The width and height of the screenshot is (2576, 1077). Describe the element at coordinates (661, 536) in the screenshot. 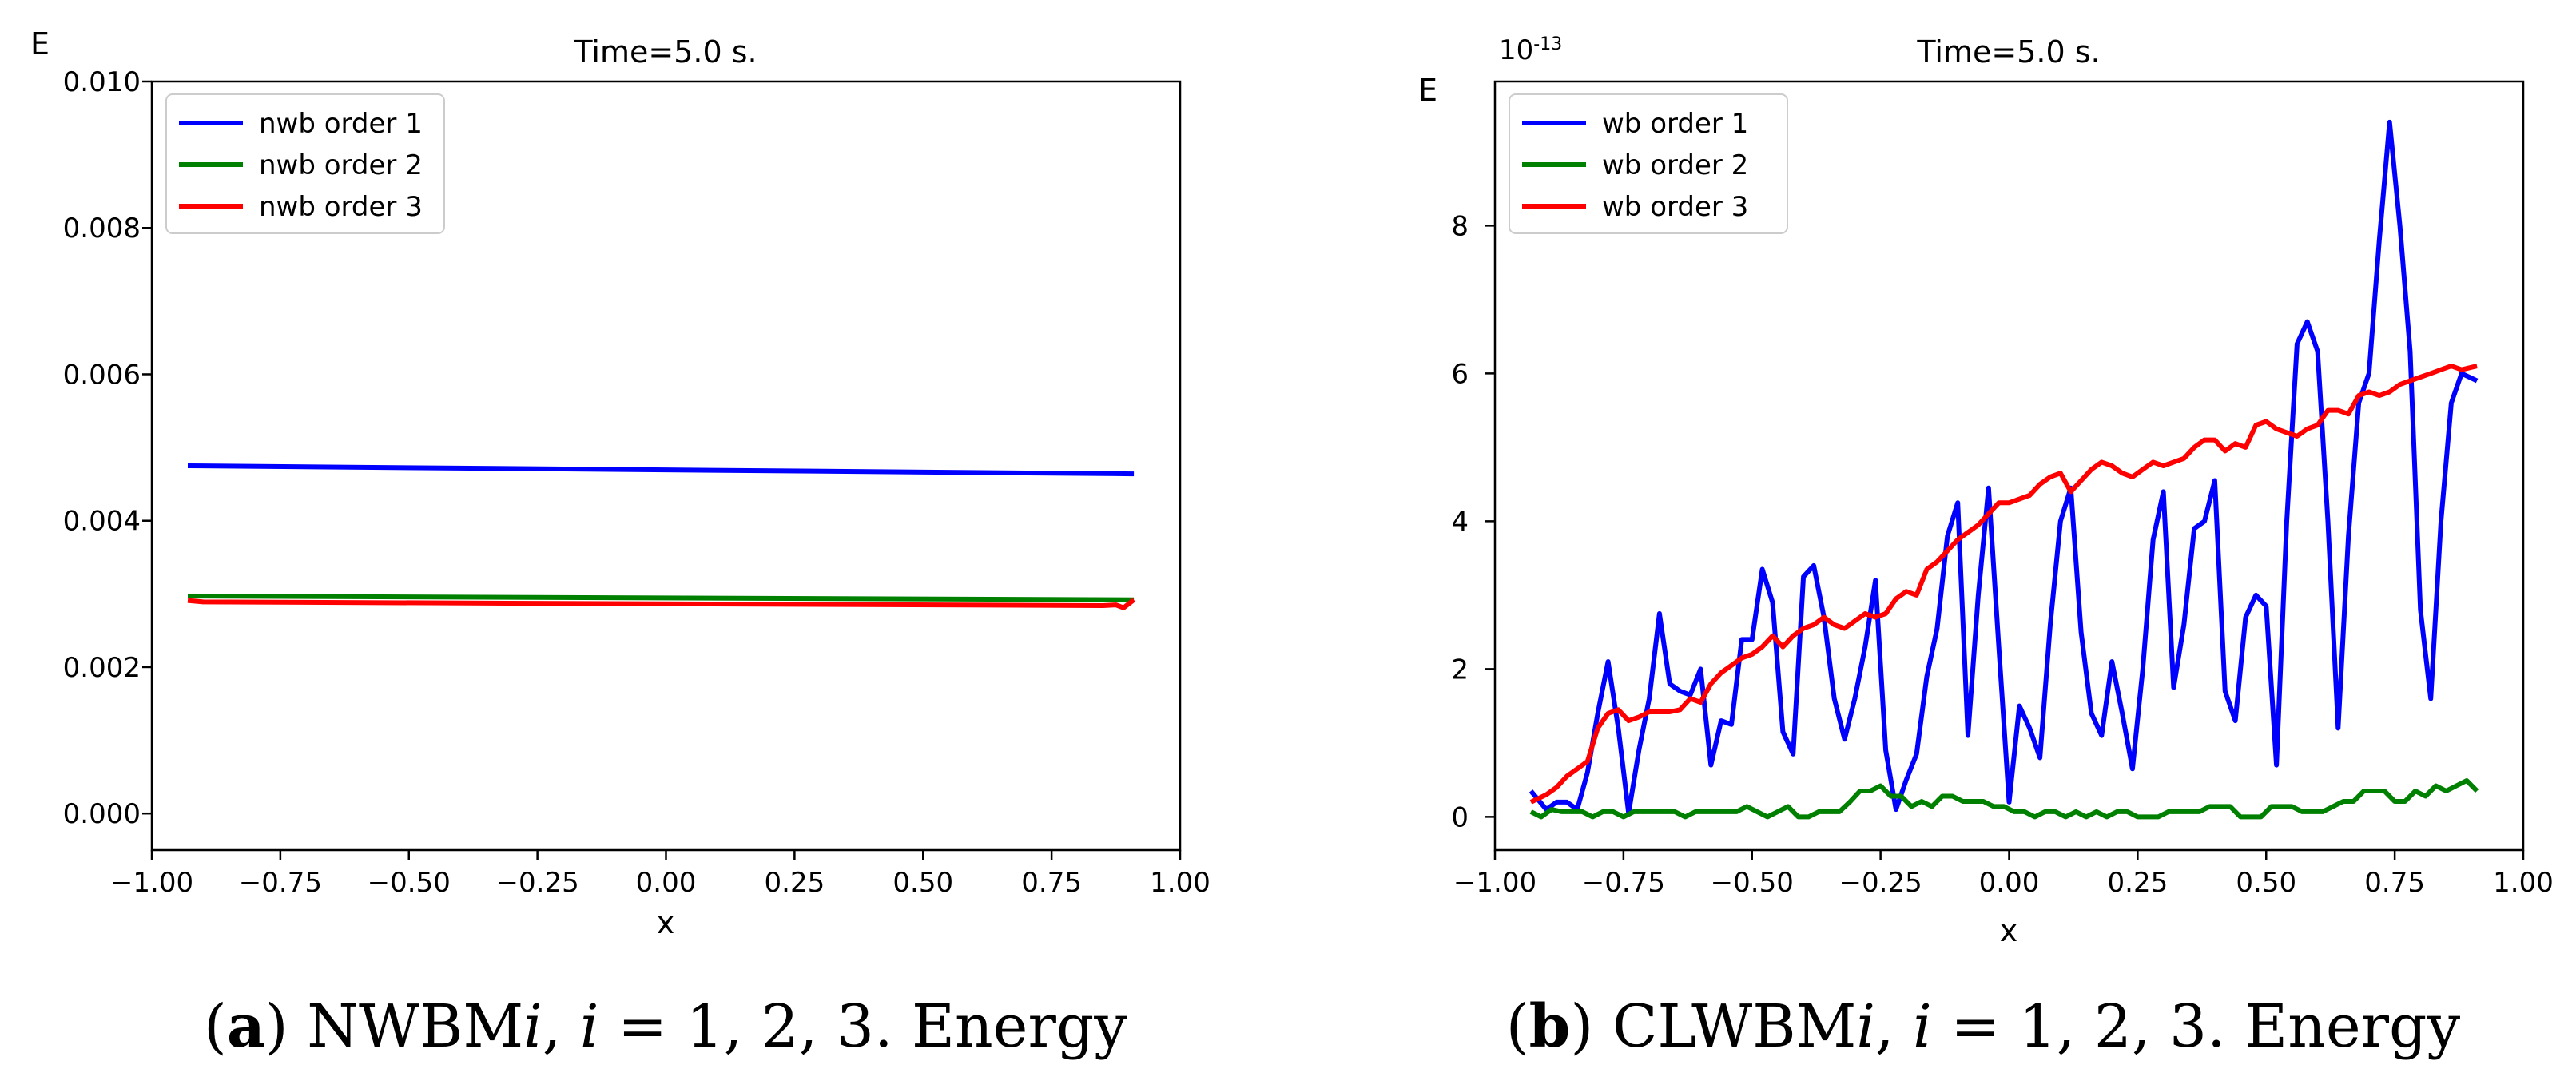

I see `series-lines` at that location.